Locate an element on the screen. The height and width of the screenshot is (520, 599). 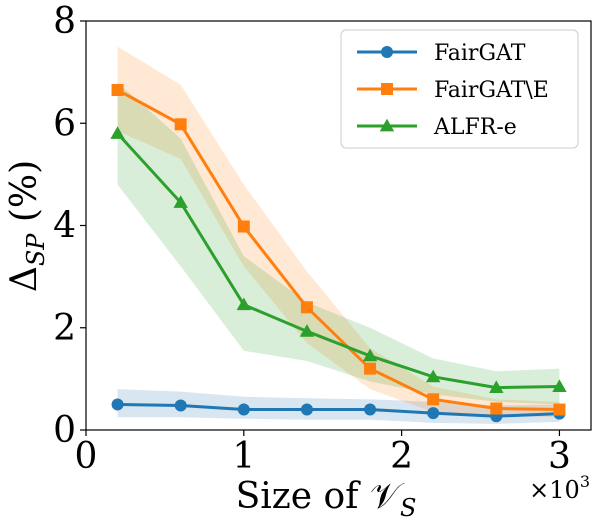
legend-label: ALFR-e is located at coordinates (475, 127).